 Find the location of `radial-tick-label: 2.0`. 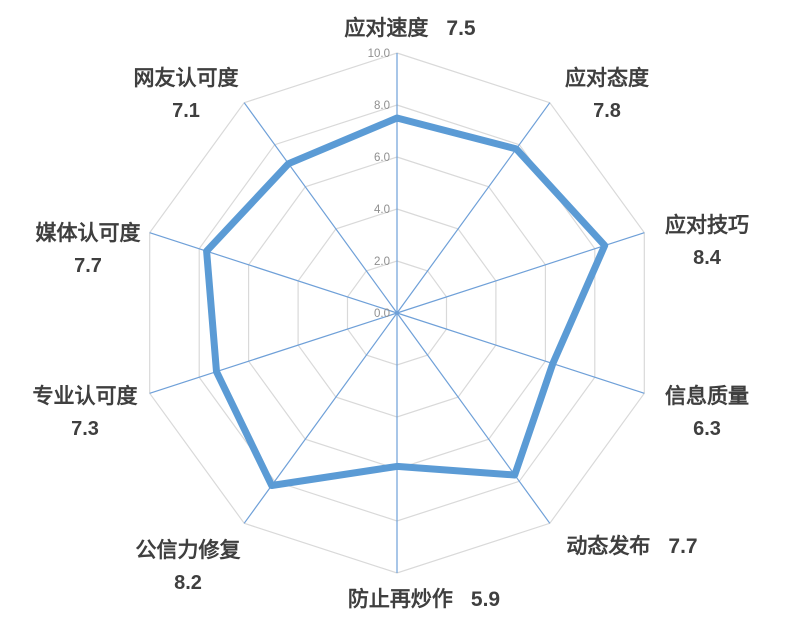

radial-tick-label: 2.0 is located at coordinates (382, 262).